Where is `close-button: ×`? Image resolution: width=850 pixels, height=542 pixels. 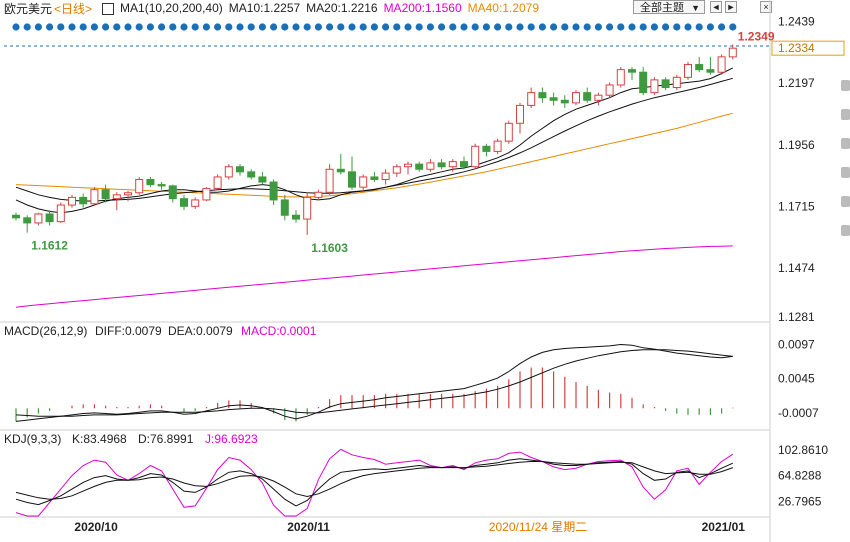
close-button: × is located at coordinates (766, 7).